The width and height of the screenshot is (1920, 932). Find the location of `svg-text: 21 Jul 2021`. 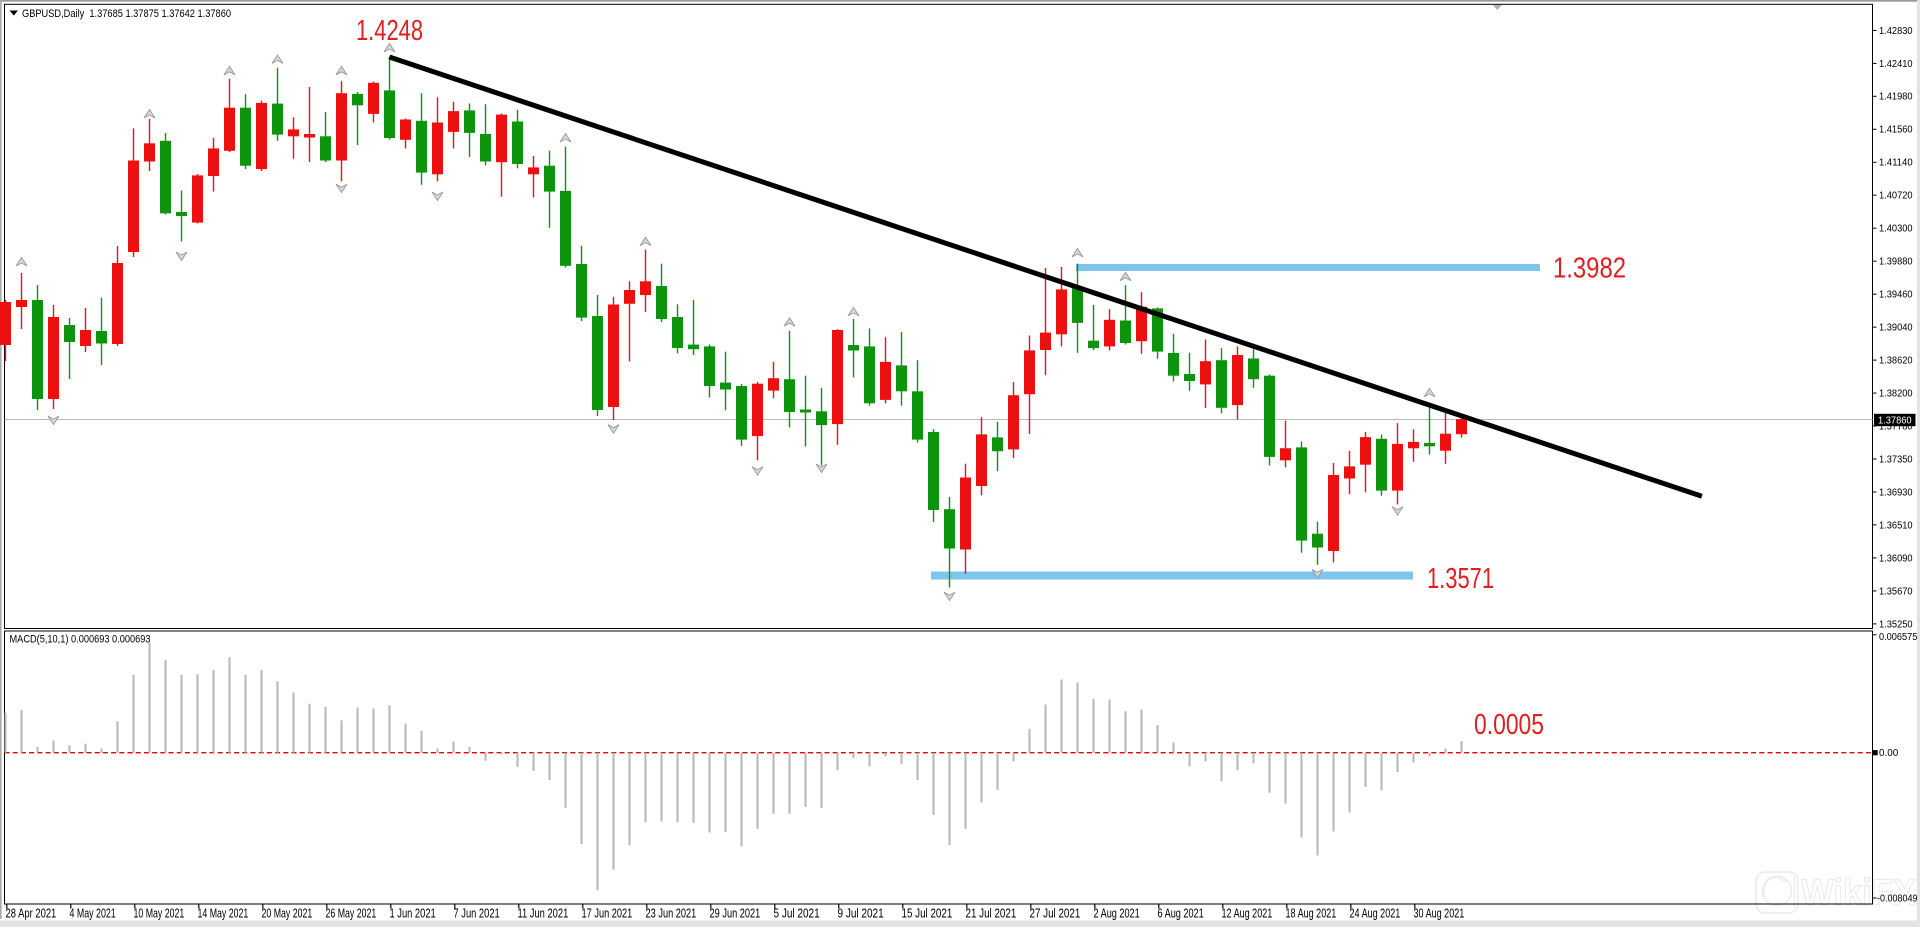

svg-text: 21 Jul 2021 is located at coordinates (991, 914).